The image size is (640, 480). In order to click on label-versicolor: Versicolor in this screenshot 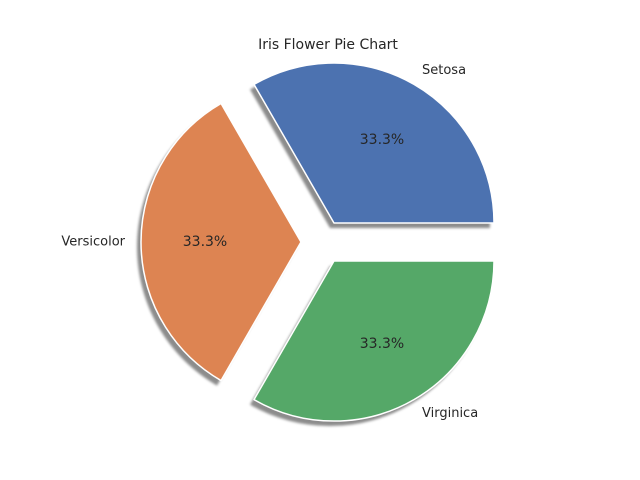, I will do `click(93, 242)`.